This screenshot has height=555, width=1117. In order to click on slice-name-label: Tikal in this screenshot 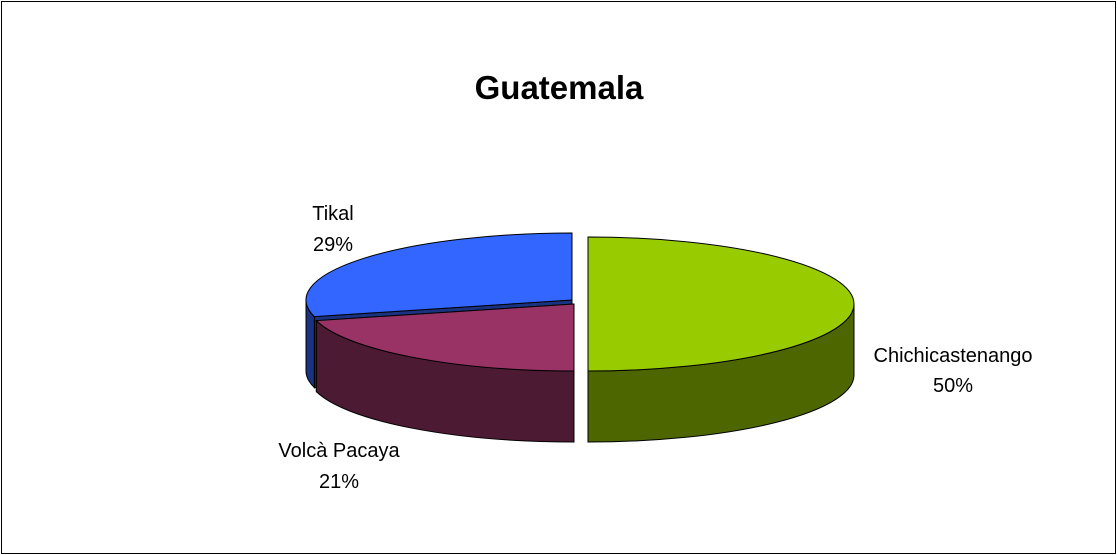, I will do `click(332, 214)`.